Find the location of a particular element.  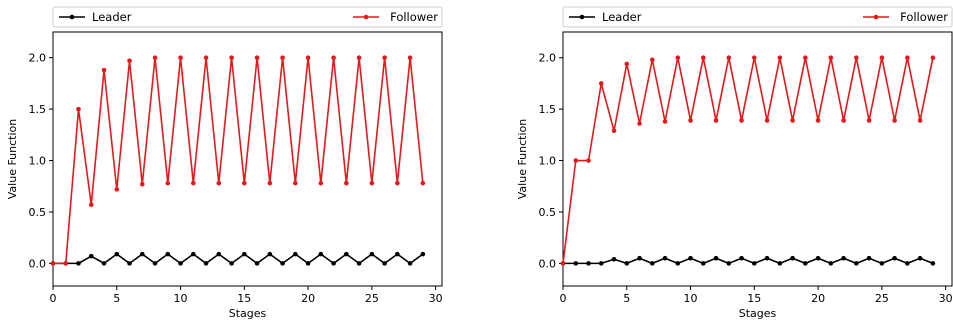

y-tick-label: 0.5 is located at coordinates (548, 212).